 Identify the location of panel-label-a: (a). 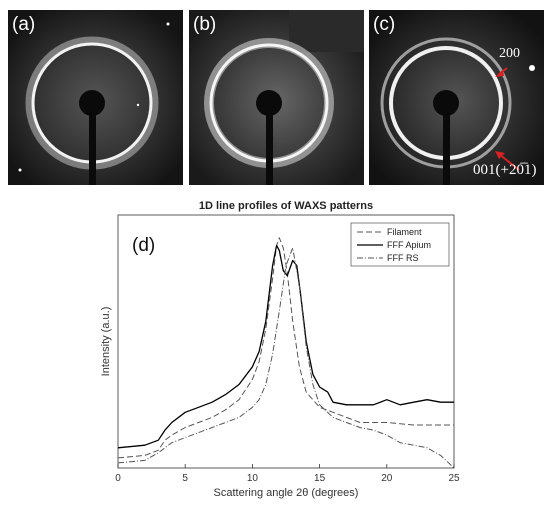
(24, 24).